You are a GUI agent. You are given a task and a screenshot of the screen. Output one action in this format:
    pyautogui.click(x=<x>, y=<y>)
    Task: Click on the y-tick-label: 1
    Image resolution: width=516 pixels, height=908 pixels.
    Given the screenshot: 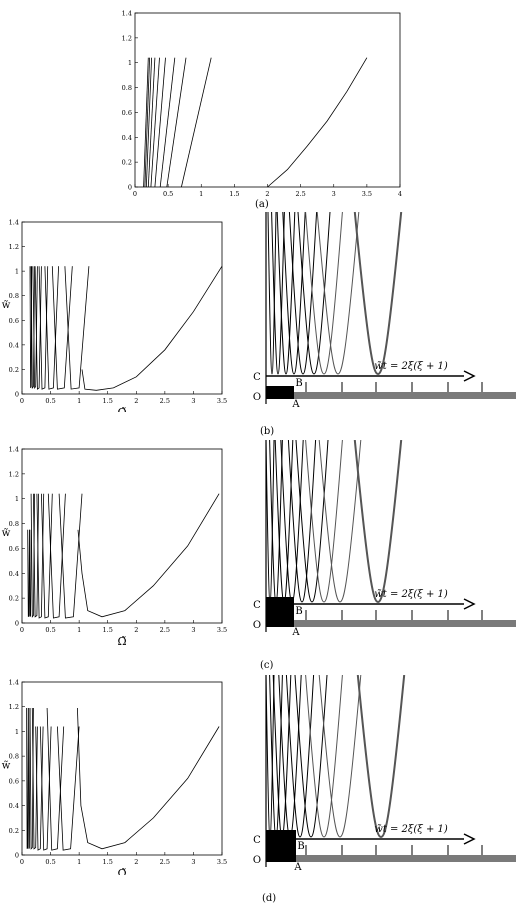 What is the action you would take?
    pyautogui.click(x=17, y=732)
    